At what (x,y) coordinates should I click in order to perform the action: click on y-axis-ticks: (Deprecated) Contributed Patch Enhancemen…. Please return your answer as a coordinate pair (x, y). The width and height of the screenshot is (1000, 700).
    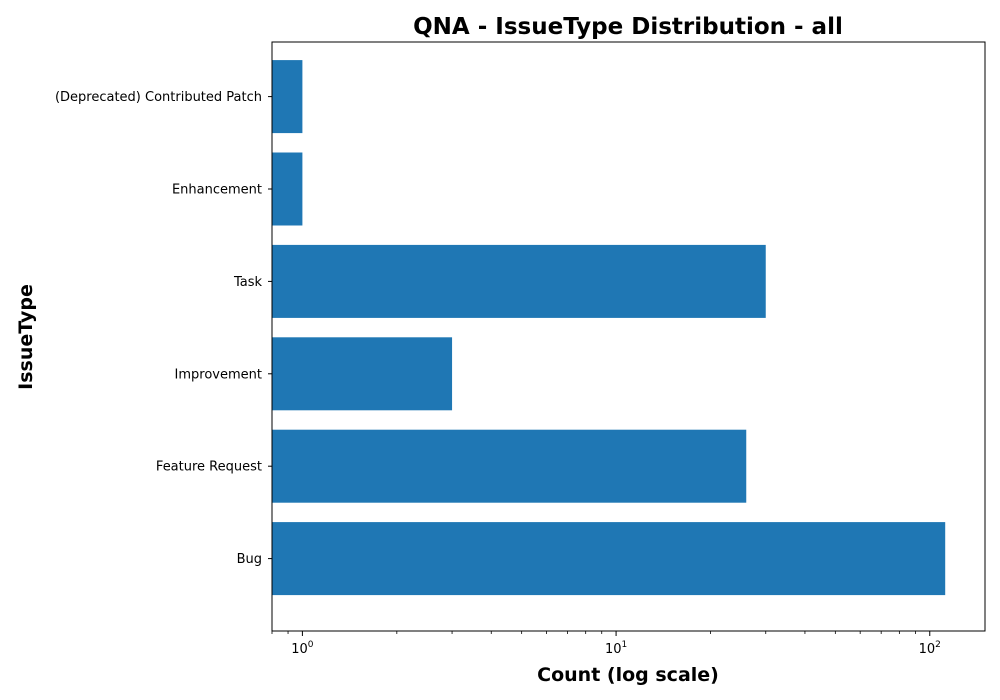
    Looking at the image, I should click on (163, 328).